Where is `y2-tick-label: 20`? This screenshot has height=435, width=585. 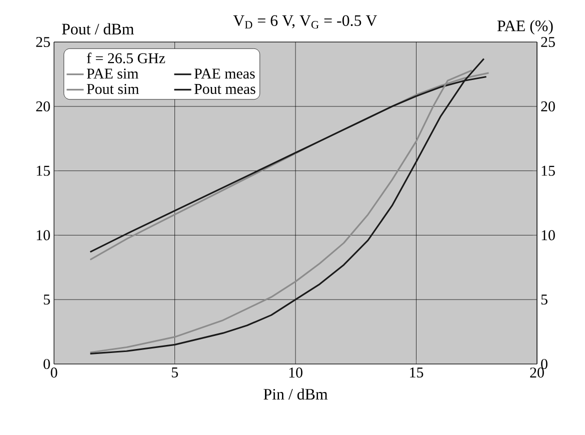 y2-tick-label: 20 is located at coordinates (548, 106).